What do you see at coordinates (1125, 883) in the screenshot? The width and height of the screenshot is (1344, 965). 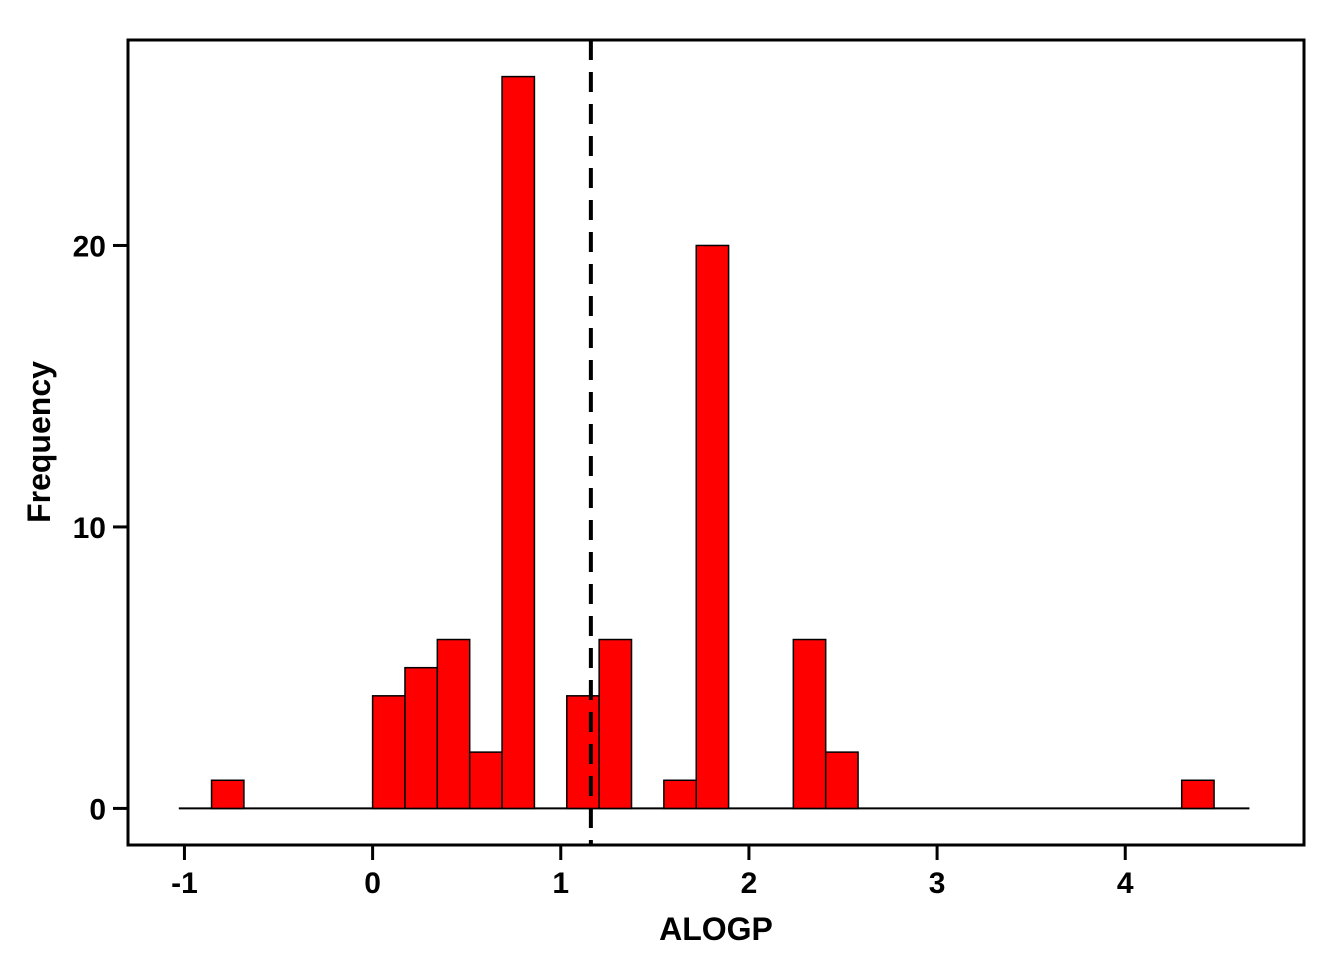 I see `x-tick-label-5: 4` at bounding box center [1125, 883].